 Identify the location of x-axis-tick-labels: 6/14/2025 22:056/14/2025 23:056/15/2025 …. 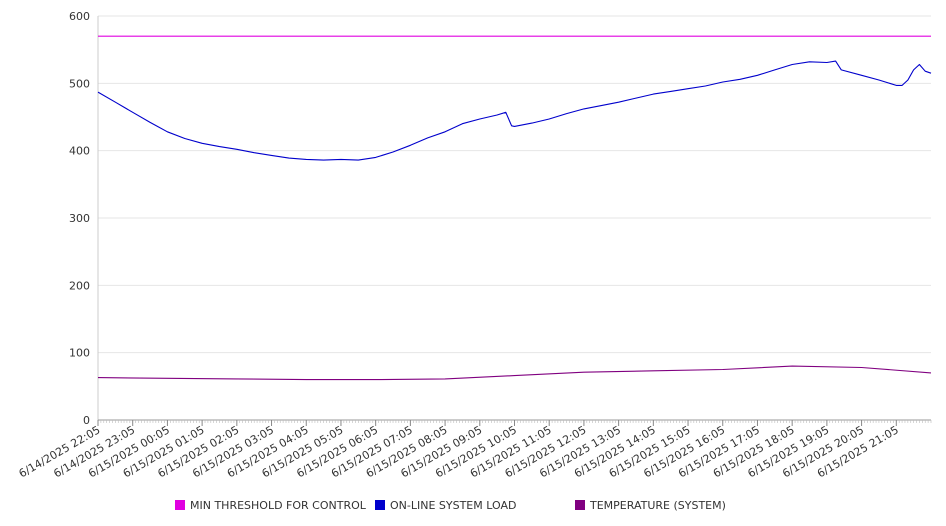
(459, 450).